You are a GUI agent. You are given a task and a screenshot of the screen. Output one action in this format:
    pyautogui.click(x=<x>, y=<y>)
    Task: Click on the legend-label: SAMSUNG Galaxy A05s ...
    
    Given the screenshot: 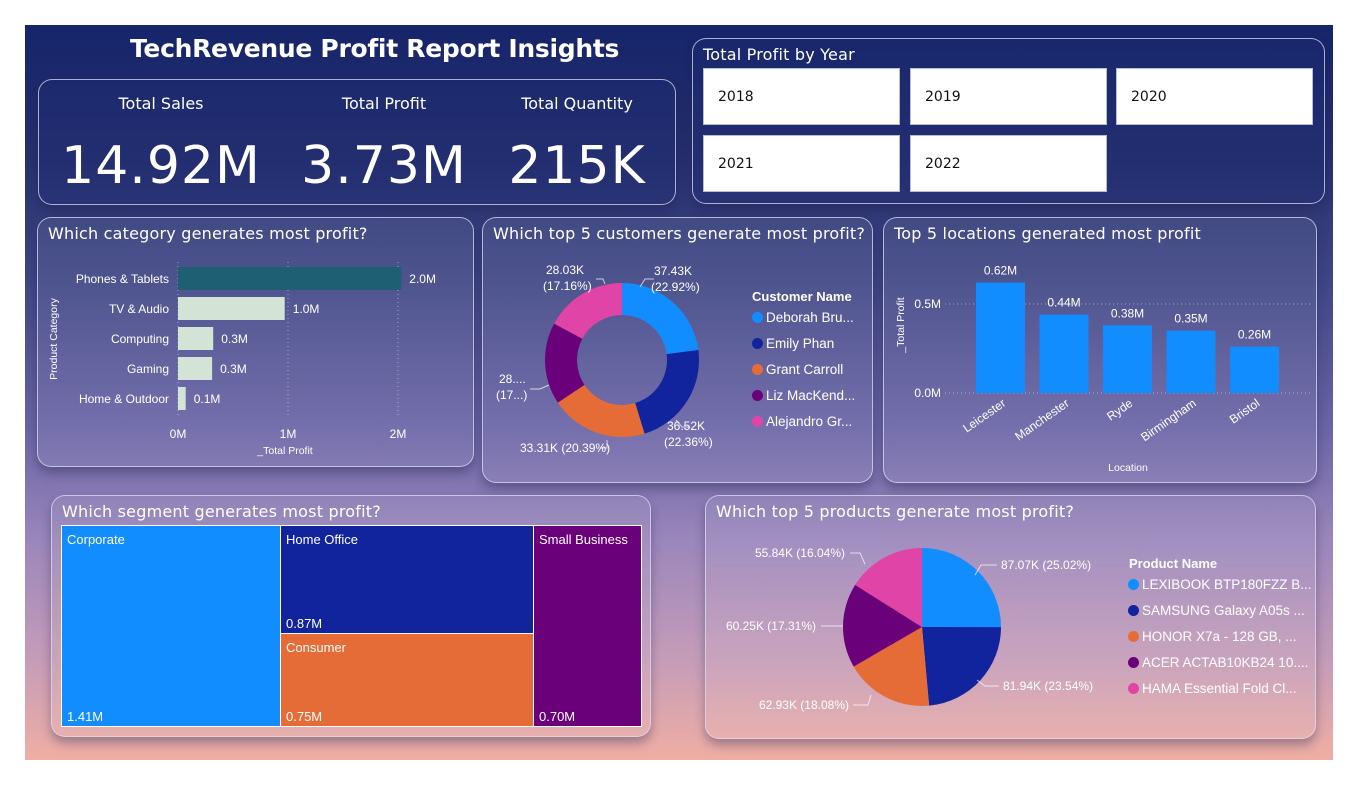 What is the action you would take?
    pyautogui.click(x=1223, y=610)
    